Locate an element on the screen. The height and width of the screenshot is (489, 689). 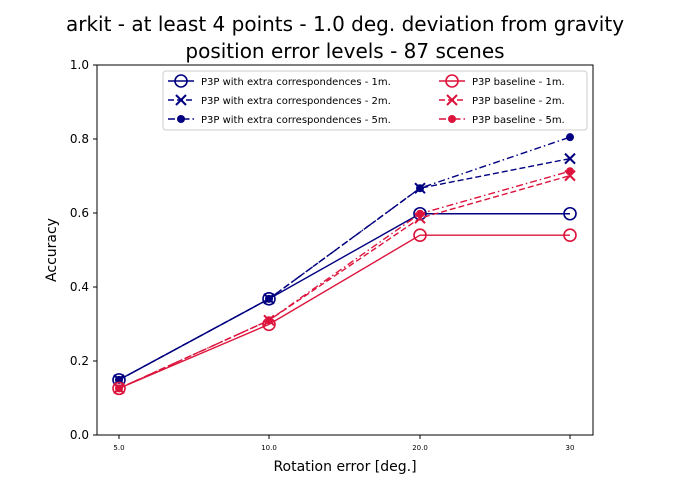
y-tick-label-1: 0.0 is located at coordinates (79, 435).